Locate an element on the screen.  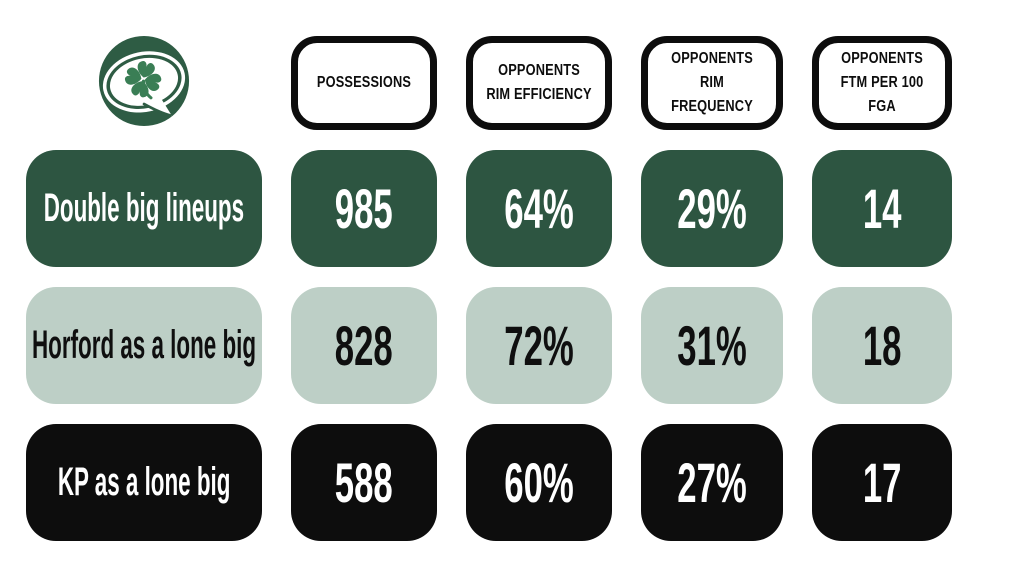
column-header-label: OPPONENTS RIM EFFICIENCY is located at coordinates (539, 82).